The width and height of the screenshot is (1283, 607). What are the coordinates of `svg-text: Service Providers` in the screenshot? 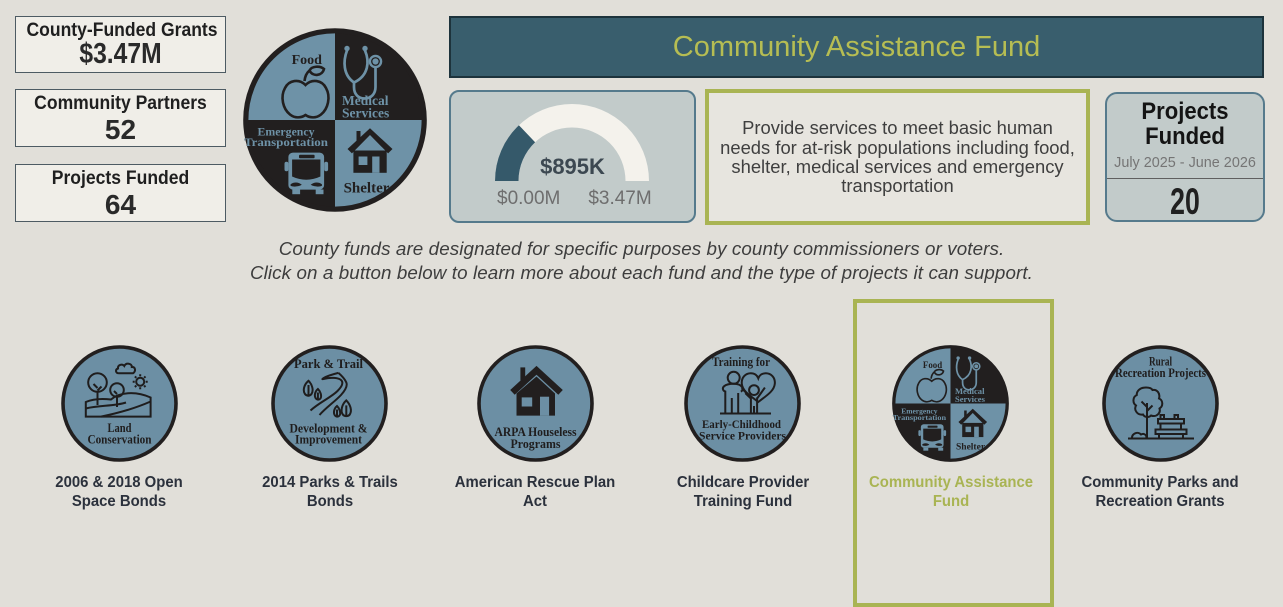 It's located at (742, 436).